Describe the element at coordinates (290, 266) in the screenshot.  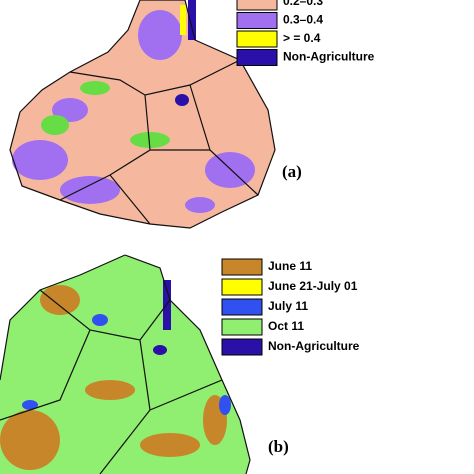
I see `legend-label: June 11` at that location.